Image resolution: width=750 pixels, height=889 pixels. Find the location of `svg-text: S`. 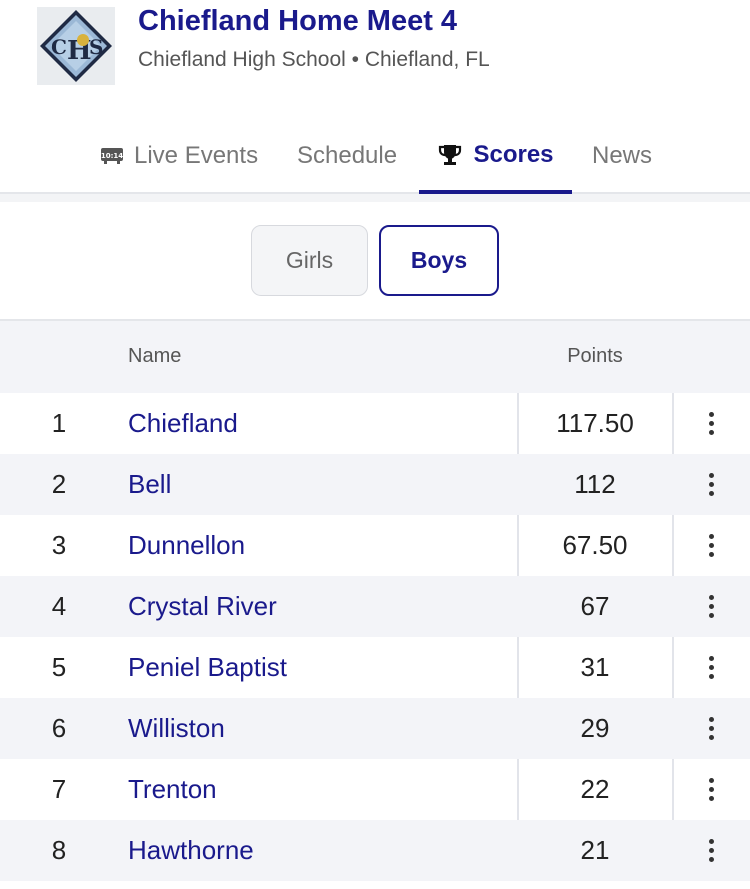

svg-text: S is located at coordinates (96, 47).